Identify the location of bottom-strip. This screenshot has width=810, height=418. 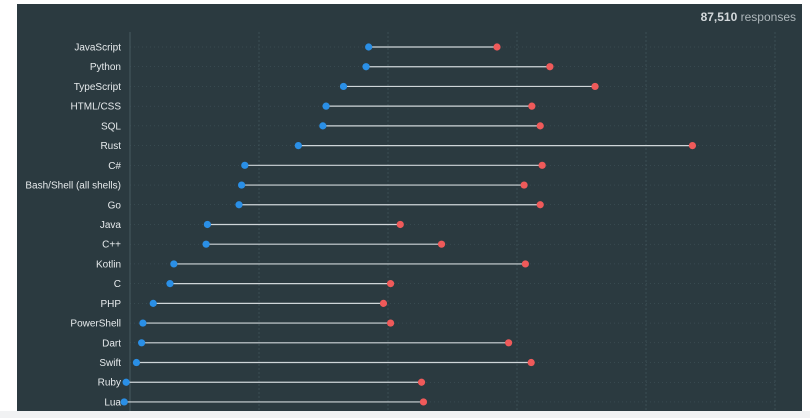
(405, 414).